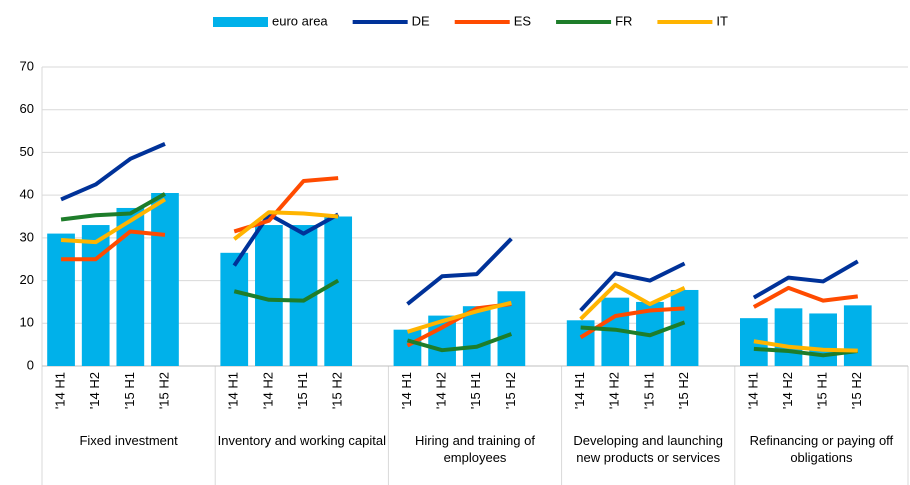 The image size is (910, 485). I want to click on legend-label: DE, so click(421, 20).